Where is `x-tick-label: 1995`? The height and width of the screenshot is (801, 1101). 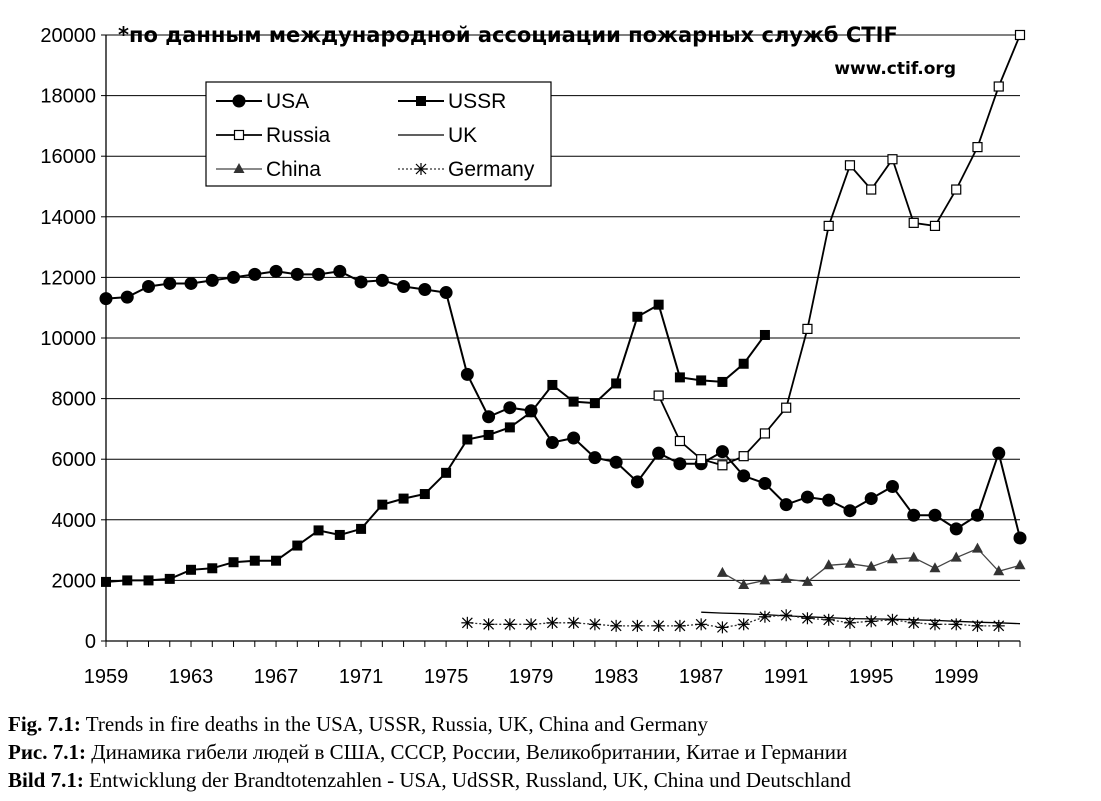
x-tick-label: 1995 is located at coordinates (871, 677).